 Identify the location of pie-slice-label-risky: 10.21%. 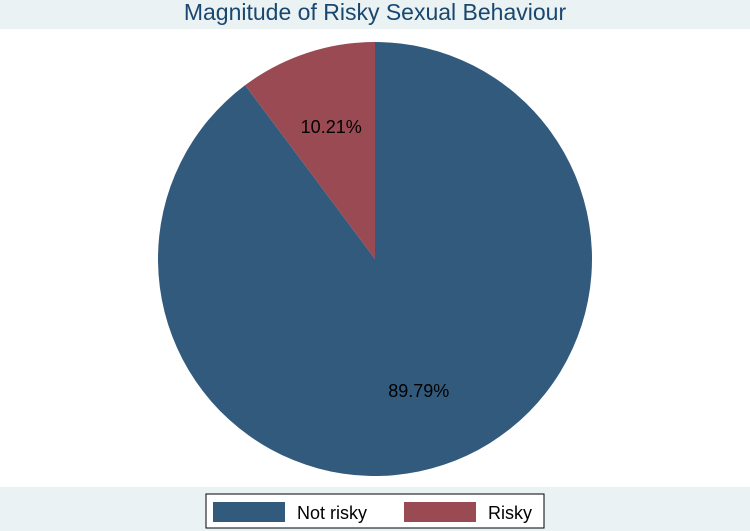
(331, 127).